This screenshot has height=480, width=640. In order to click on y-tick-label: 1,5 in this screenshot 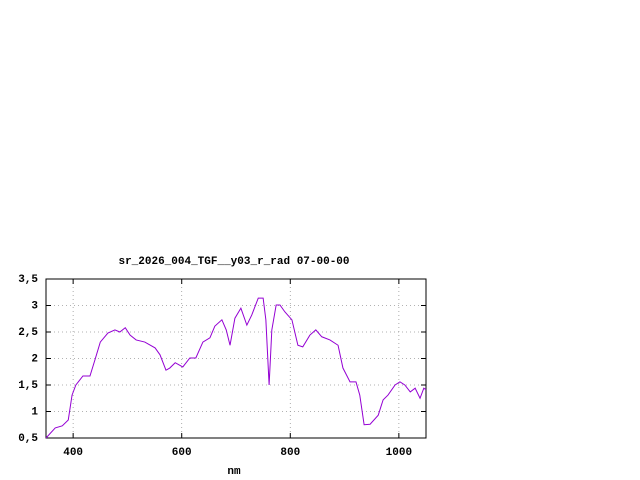, I will do `click(28, 386)`.